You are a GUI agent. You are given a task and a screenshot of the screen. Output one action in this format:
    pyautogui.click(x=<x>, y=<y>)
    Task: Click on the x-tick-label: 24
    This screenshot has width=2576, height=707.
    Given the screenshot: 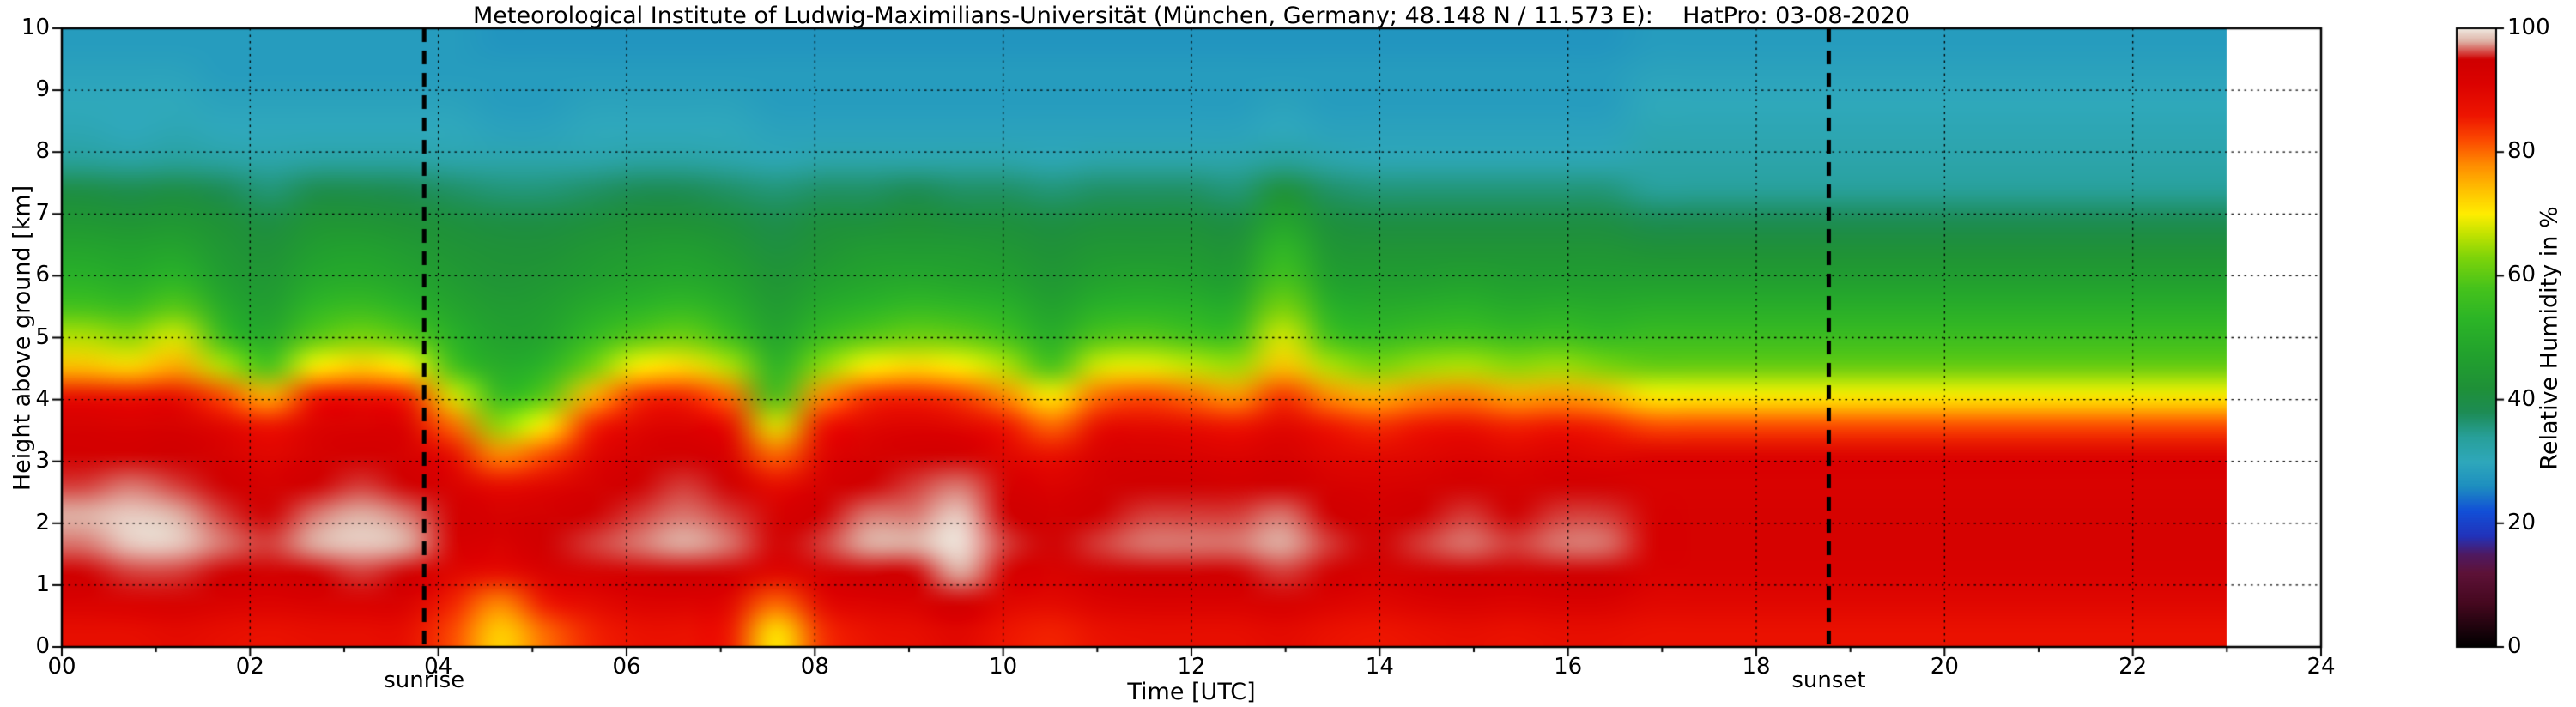 What is the action you would take?
    pyautogui.click(x=2321, y=667)
    